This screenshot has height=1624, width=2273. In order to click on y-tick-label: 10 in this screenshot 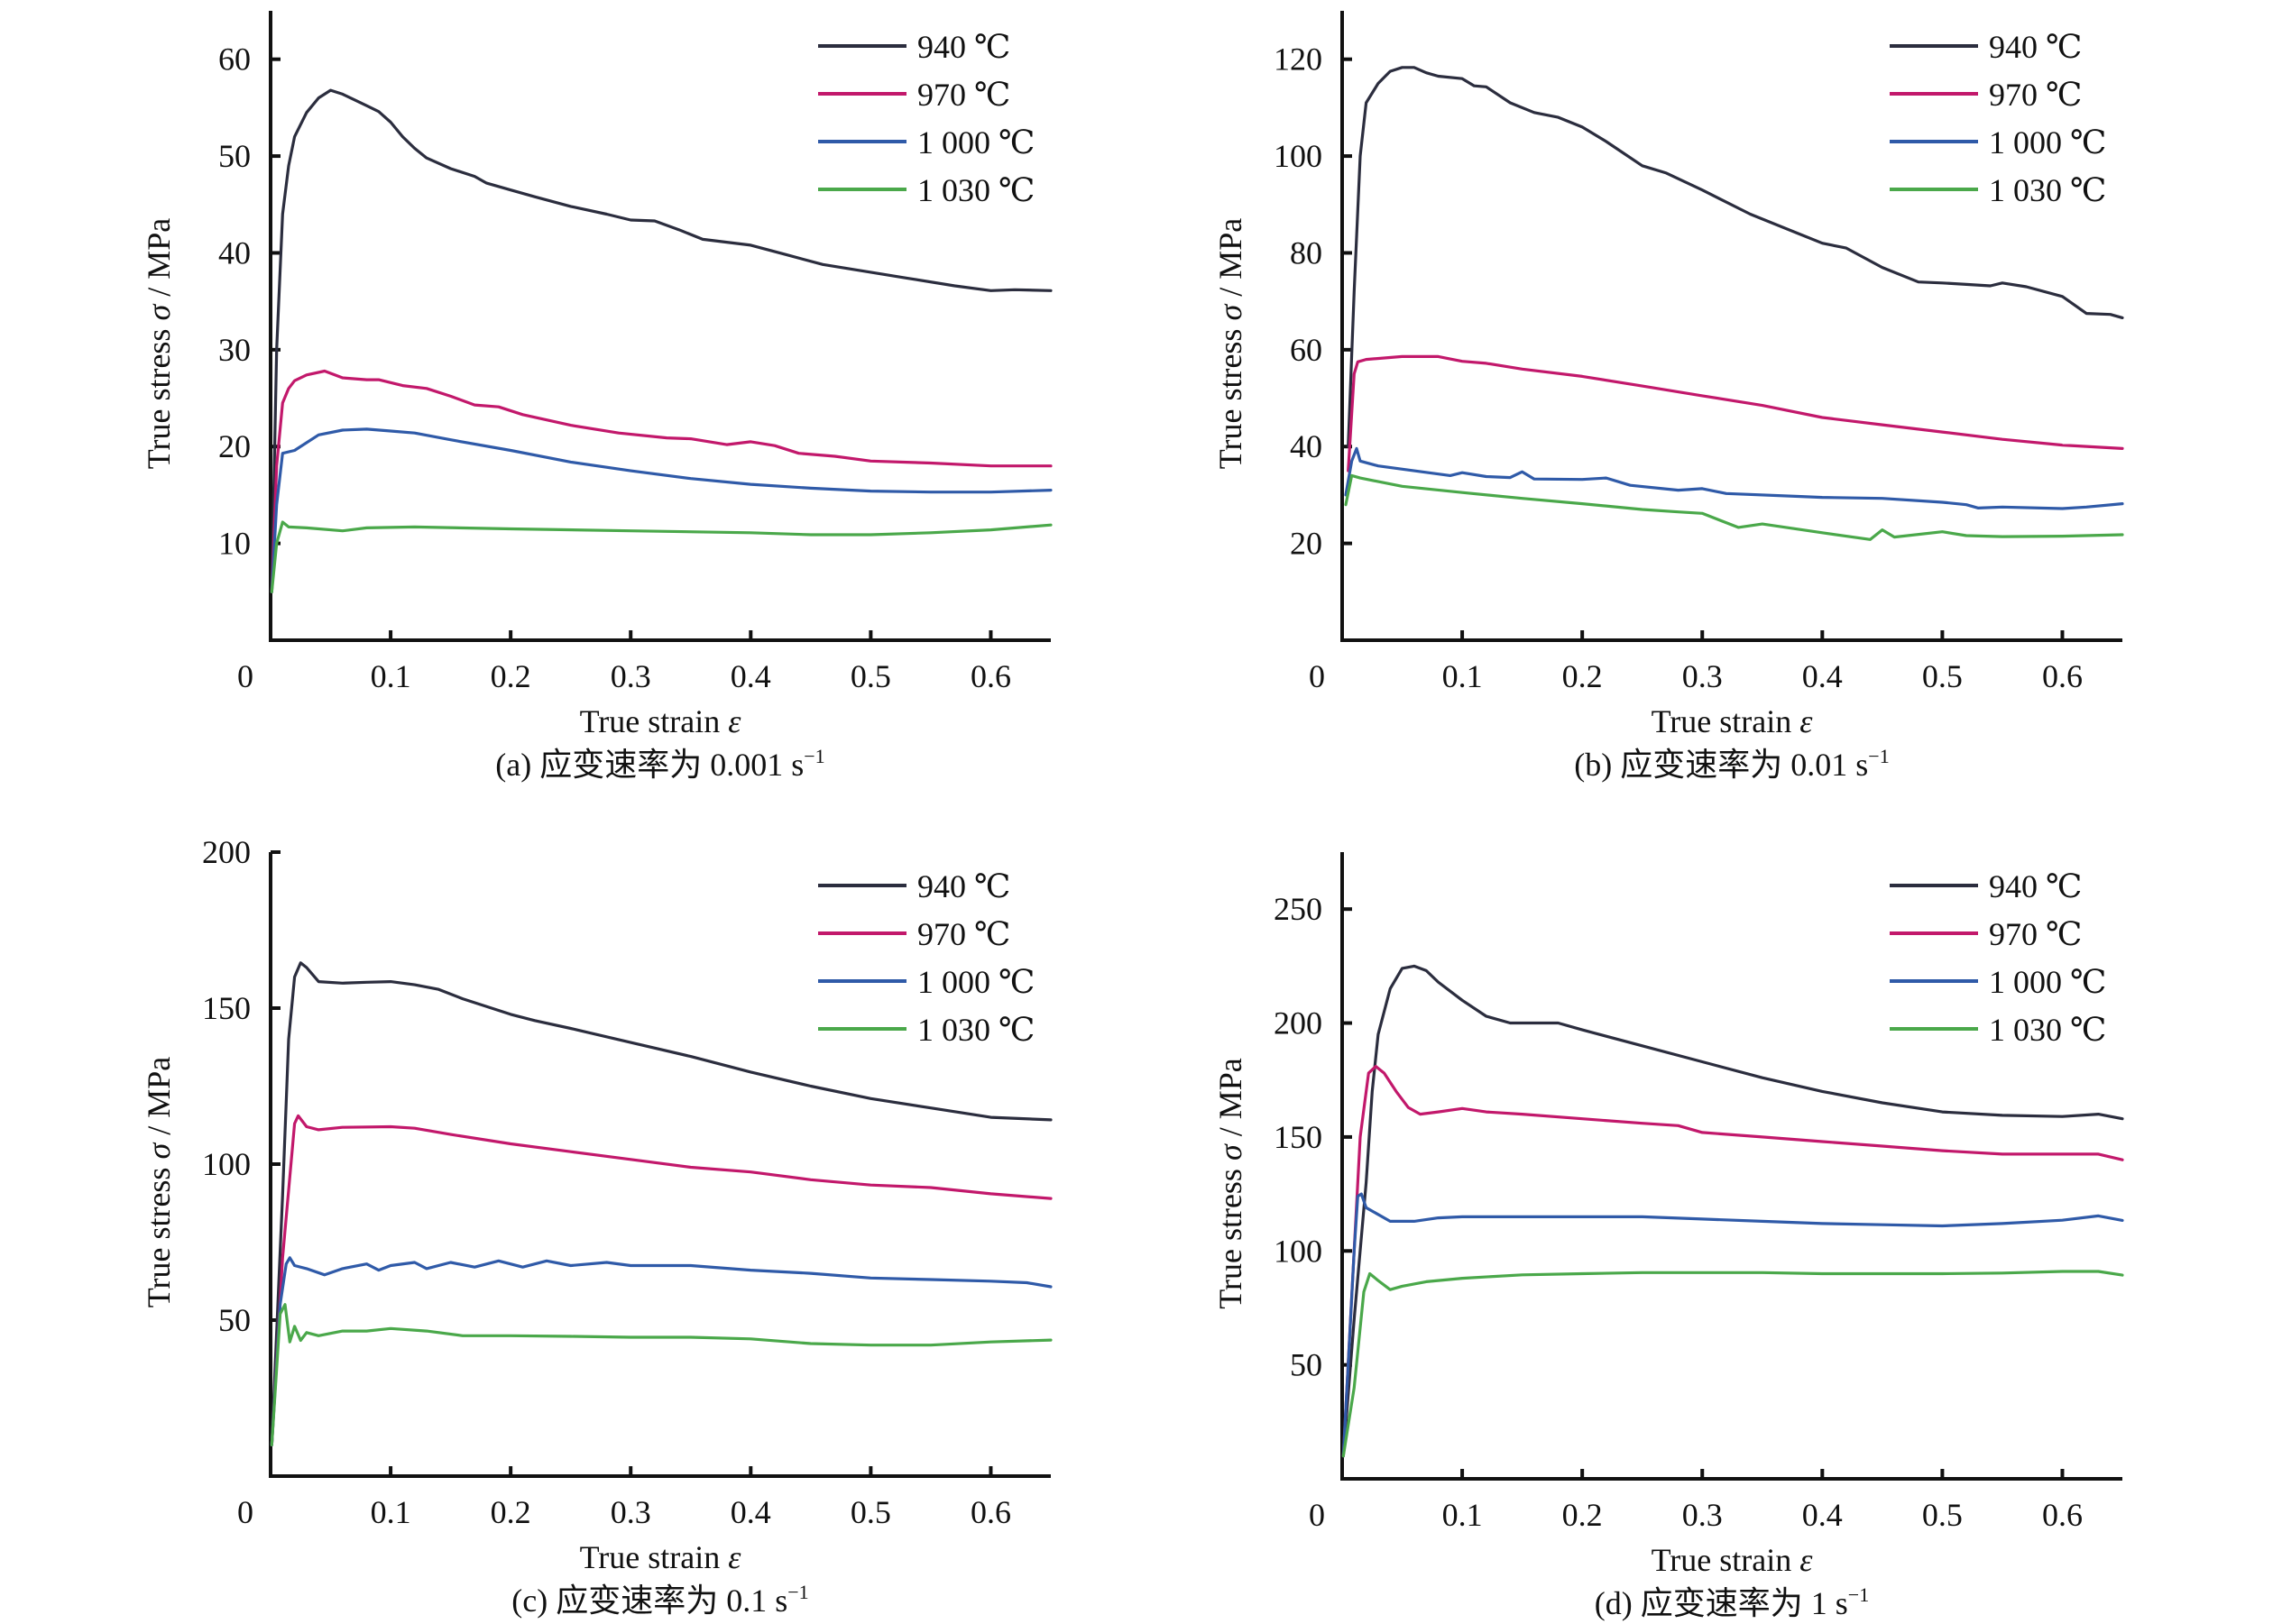, I will do `click(234, 544)`.